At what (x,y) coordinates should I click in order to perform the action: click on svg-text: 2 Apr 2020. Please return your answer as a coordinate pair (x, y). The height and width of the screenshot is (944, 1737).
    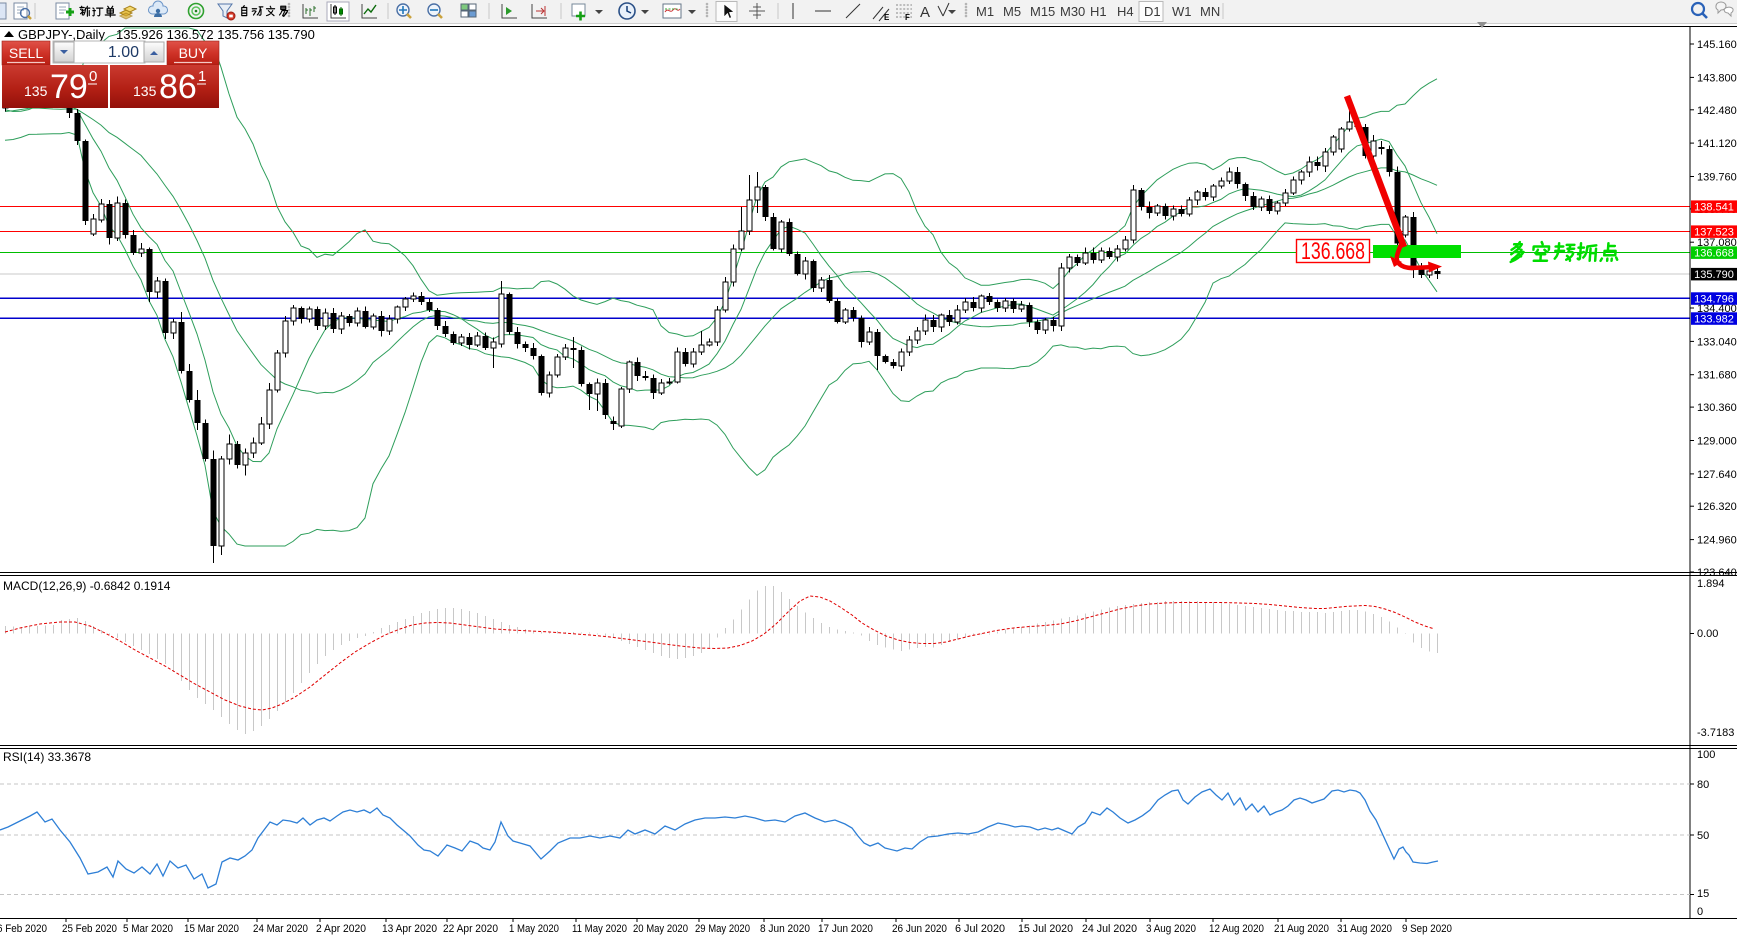
    Looking at the image, I should click on (341, 929).